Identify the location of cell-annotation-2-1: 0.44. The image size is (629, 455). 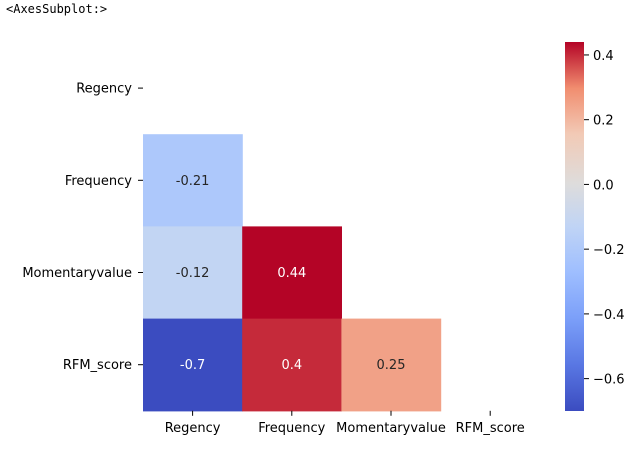
(291, 273).